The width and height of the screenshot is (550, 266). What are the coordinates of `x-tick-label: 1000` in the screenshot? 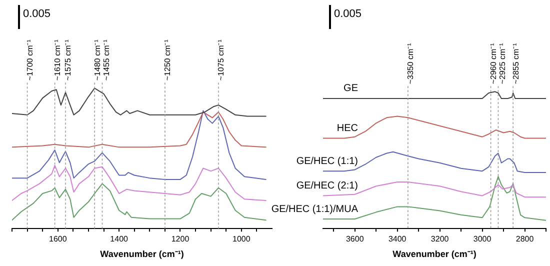 It's located at (241, 239).